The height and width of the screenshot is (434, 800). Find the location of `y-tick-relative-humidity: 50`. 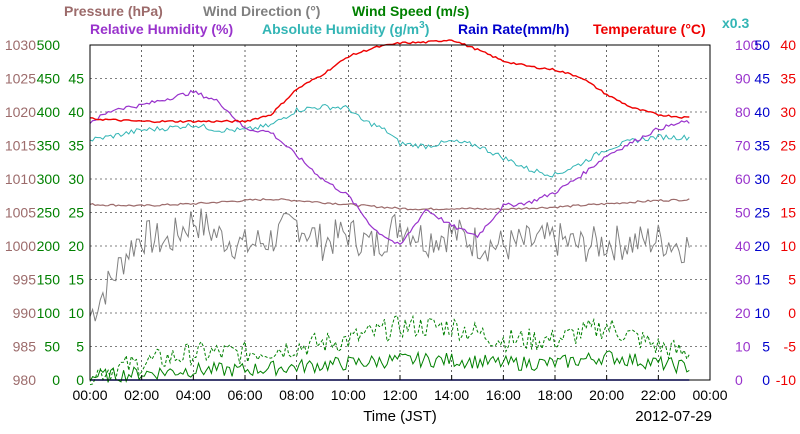

y-tick-relative-humidity: 50 is located at coordinates (743, 213).